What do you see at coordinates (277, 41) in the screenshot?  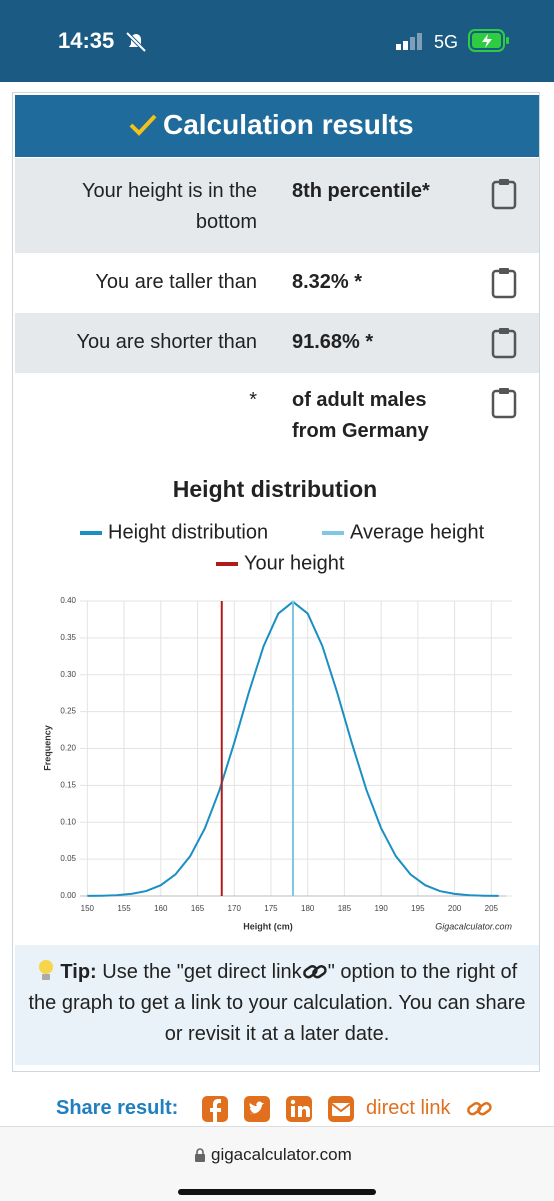 I see `status-bar: 14:35 5G` at bounding box center [277, 41].